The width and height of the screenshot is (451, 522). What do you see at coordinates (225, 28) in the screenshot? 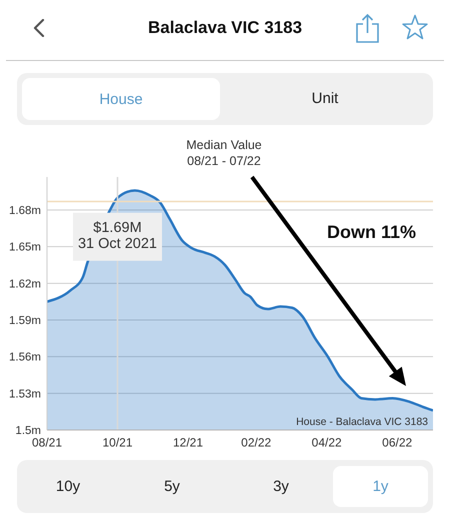
I see `chart-title: Balaclava VIC 3183` at bounding box center [225, 28].